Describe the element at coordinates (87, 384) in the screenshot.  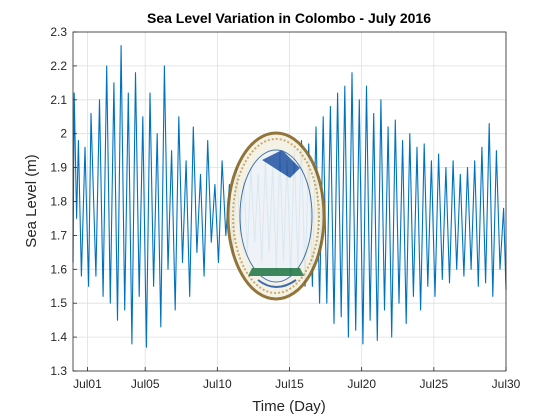
I see `x-tick-label: Jul01` at that location.